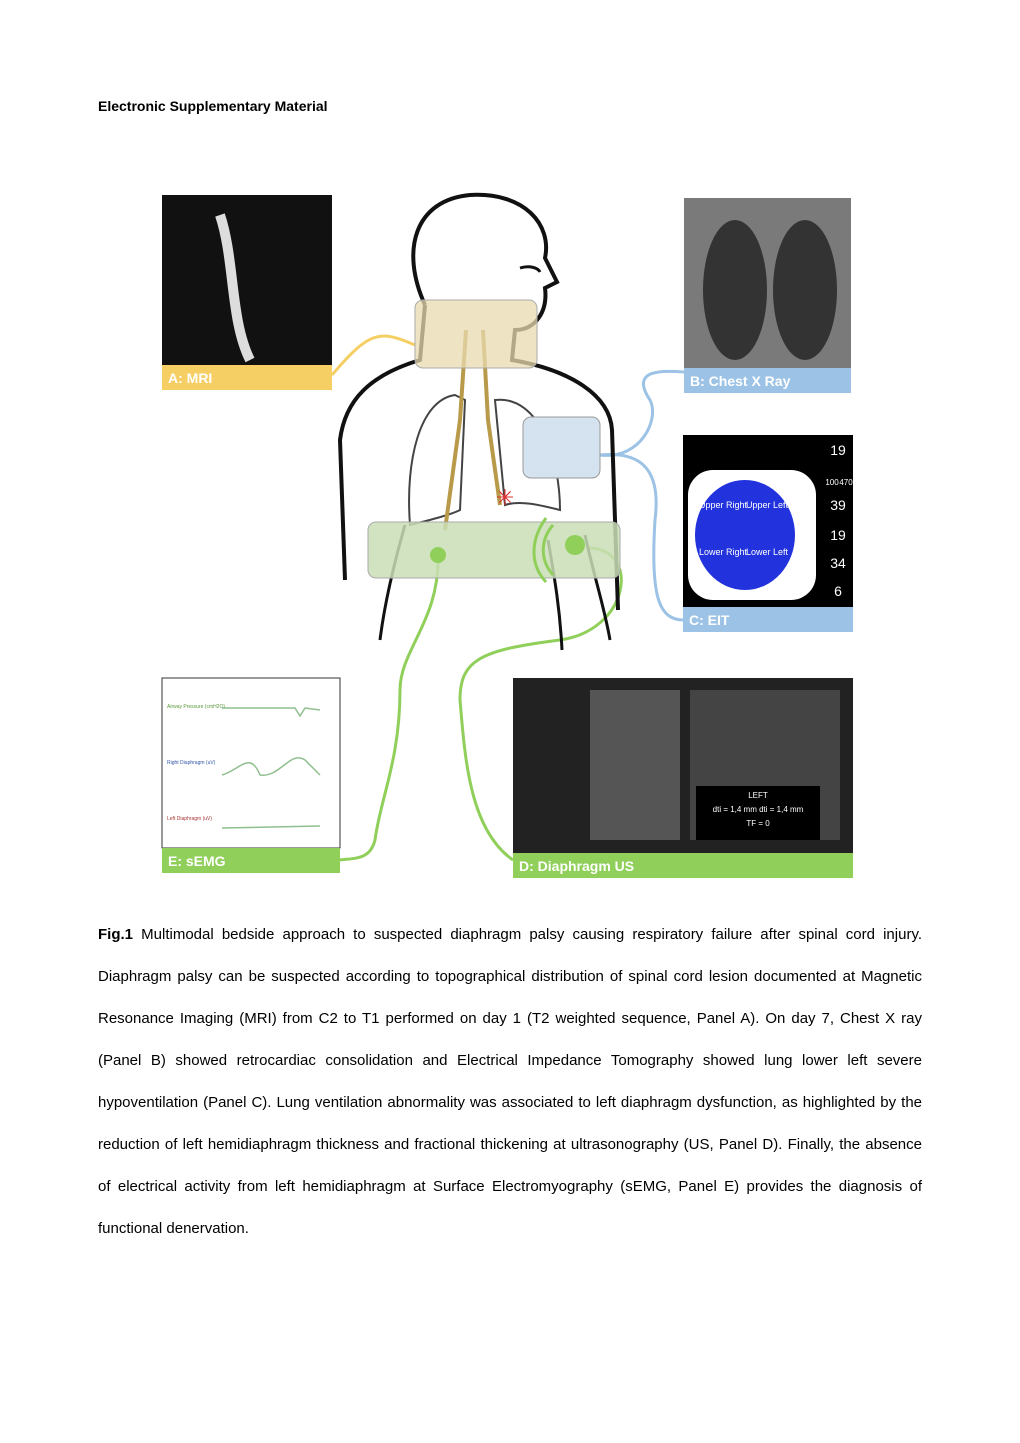 The image size is (1020, 1443). I want to click on eit-region: Lower Left, so click(767, 552).